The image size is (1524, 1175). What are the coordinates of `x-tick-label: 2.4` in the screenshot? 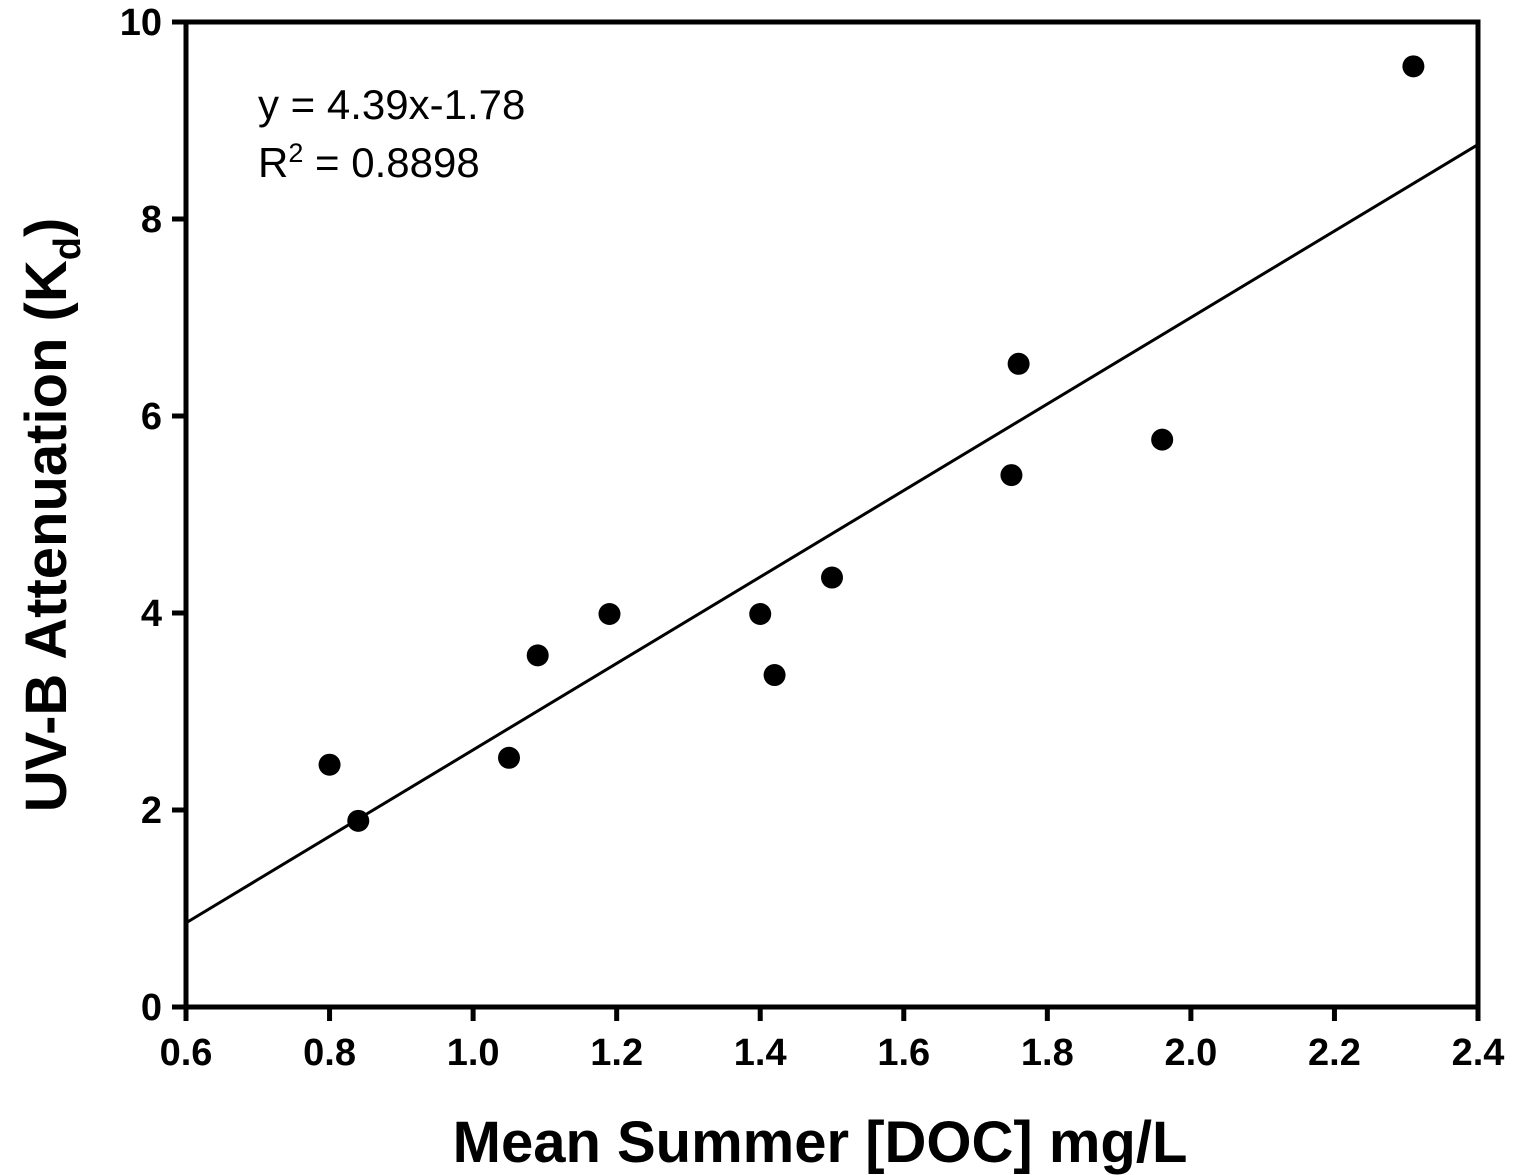 It's located at (1478, 1053).